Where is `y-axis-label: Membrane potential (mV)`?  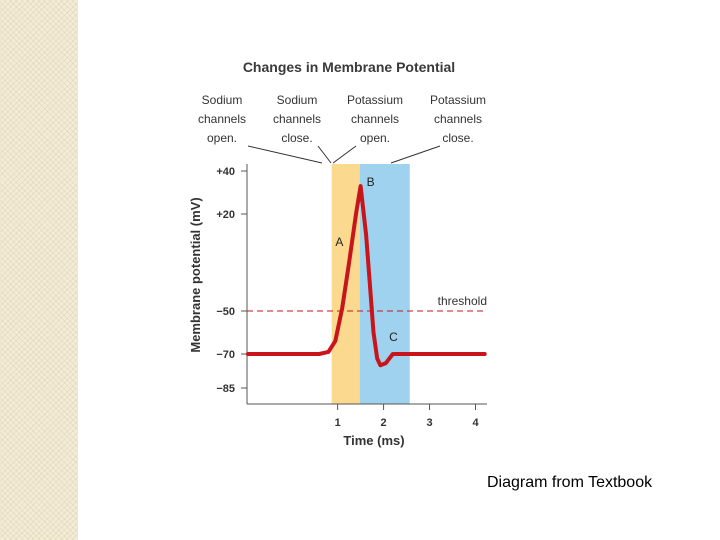
y-axis-label: Membrane potential (mV) is located at coordinates (195, 274).